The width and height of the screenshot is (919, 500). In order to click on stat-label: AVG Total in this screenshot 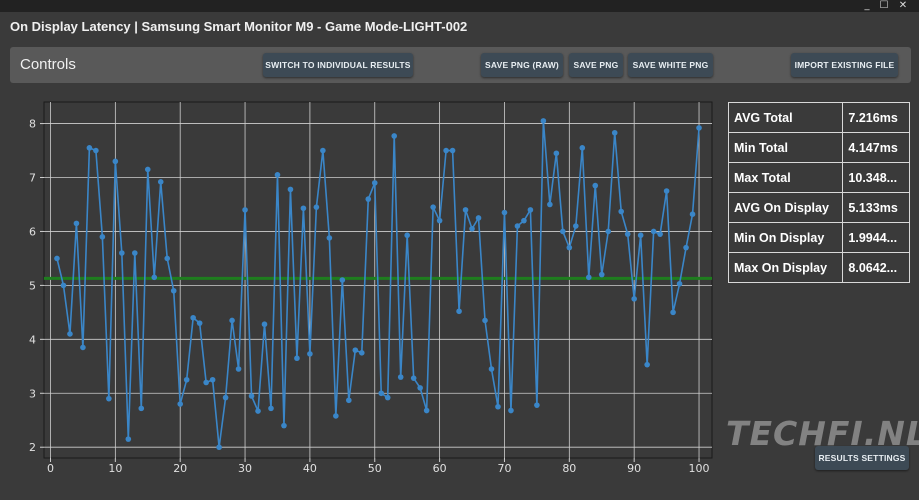, I will do `click(785, 117)`.